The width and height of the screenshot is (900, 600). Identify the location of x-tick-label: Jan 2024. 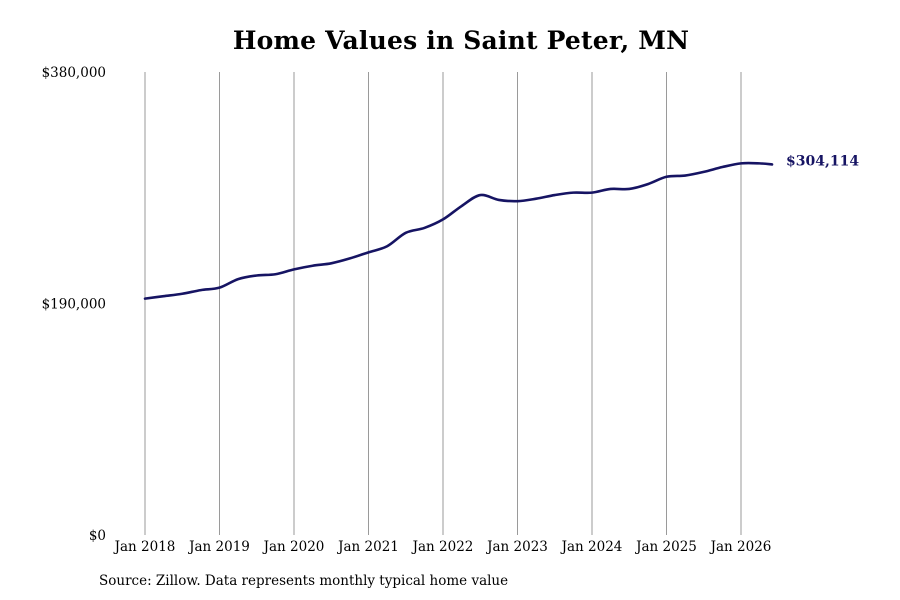
(591, 547).